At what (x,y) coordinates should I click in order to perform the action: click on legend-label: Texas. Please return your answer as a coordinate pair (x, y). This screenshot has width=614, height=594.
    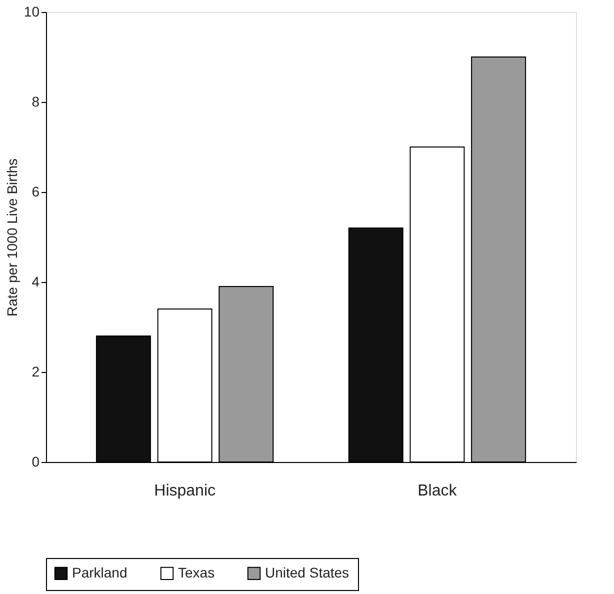
    Looking at the image, I should click on (196, 572).